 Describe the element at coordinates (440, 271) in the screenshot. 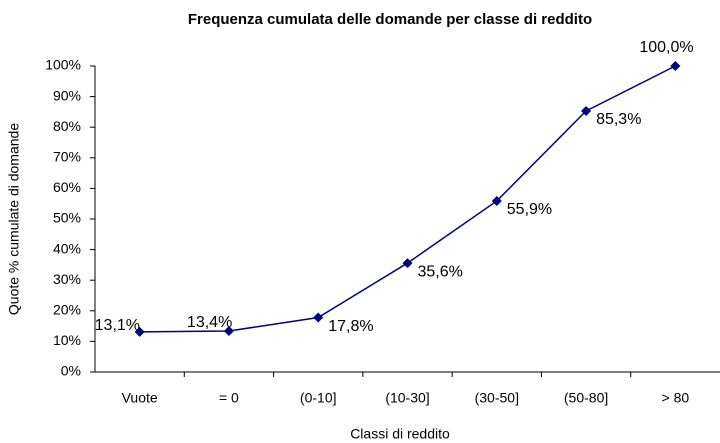

I see `data-label: 35,6%` at that location.